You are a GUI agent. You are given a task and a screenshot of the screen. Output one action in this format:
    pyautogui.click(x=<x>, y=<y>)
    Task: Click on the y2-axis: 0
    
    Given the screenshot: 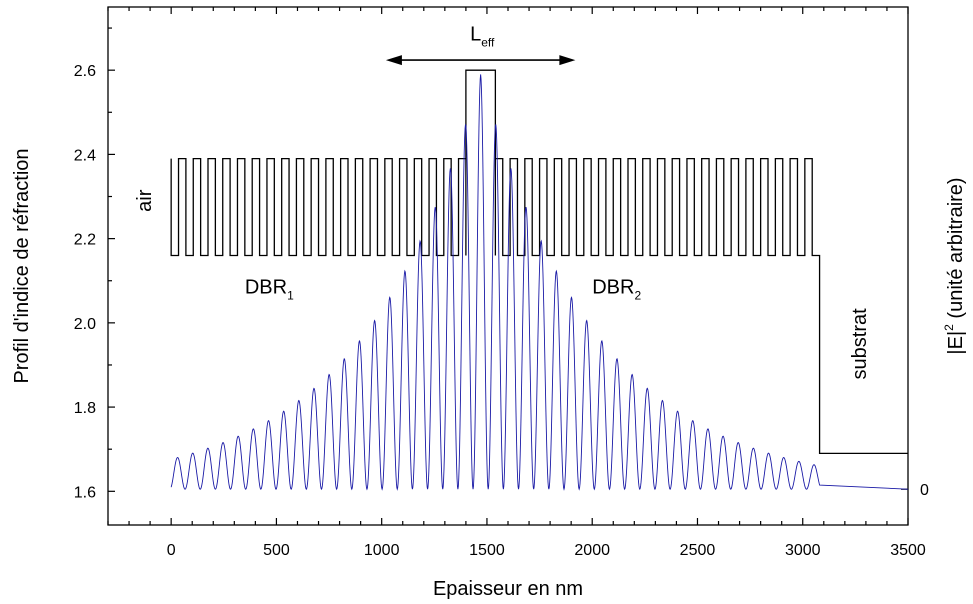 What is the action you would take?
    pyautogui.click(x=915, y=490)
    